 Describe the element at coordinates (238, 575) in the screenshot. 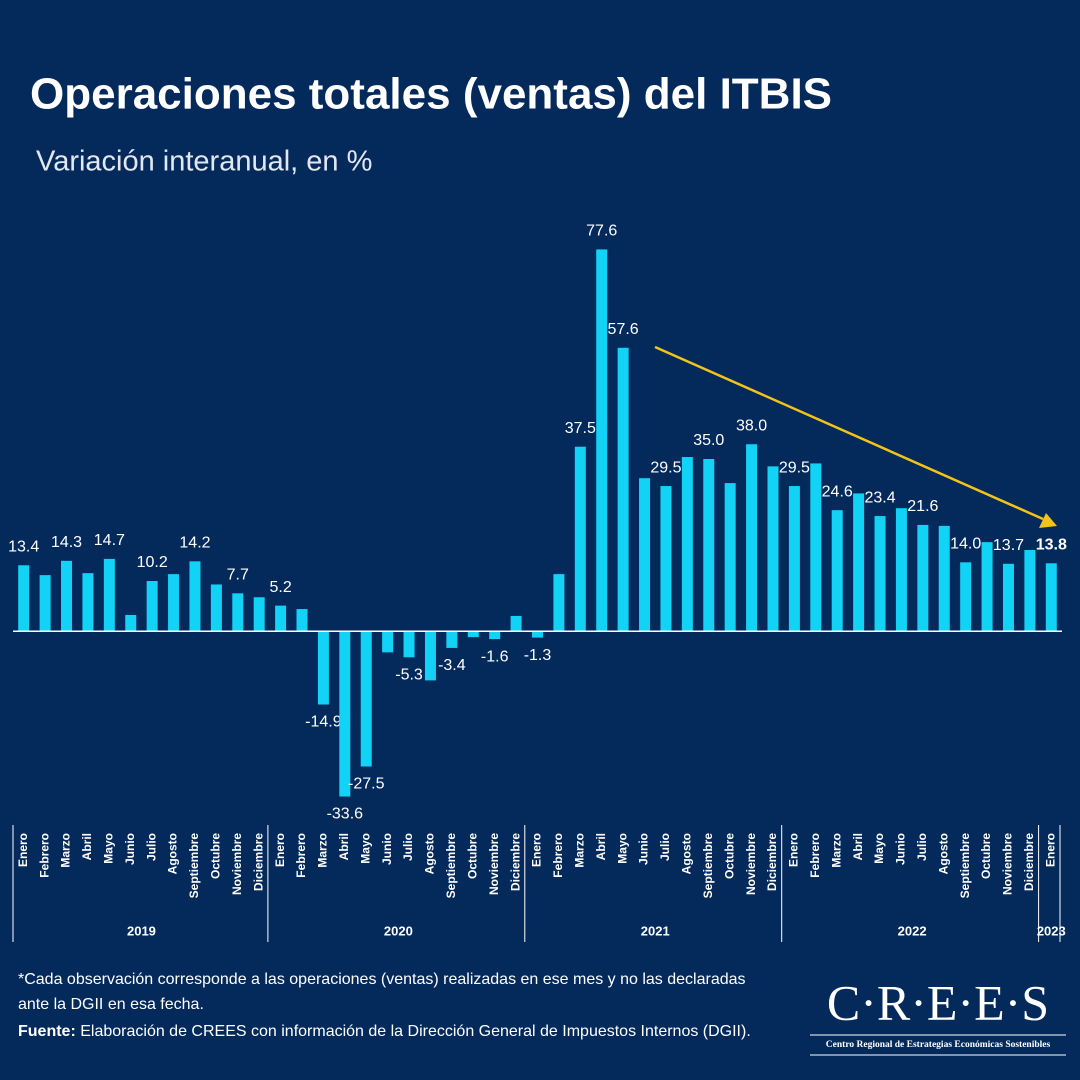

I see `value-label: 7.7` at that location.